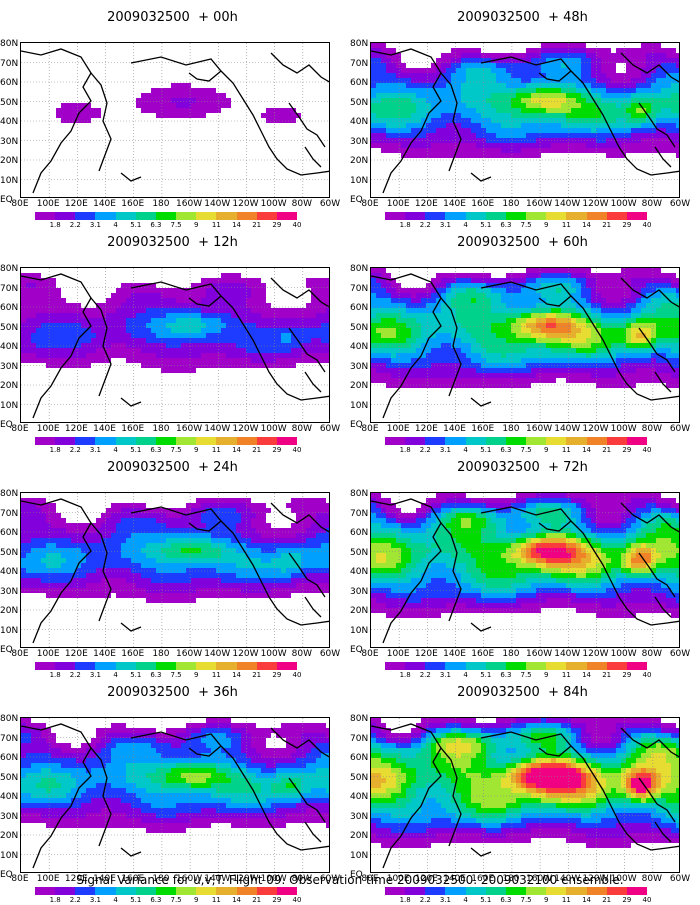 This screenshot has width=700, height=905. What do you see at coordinates (482, 204) in the screenshot?
I see `longitude-label: 160E` at bounding box center [482, 204].